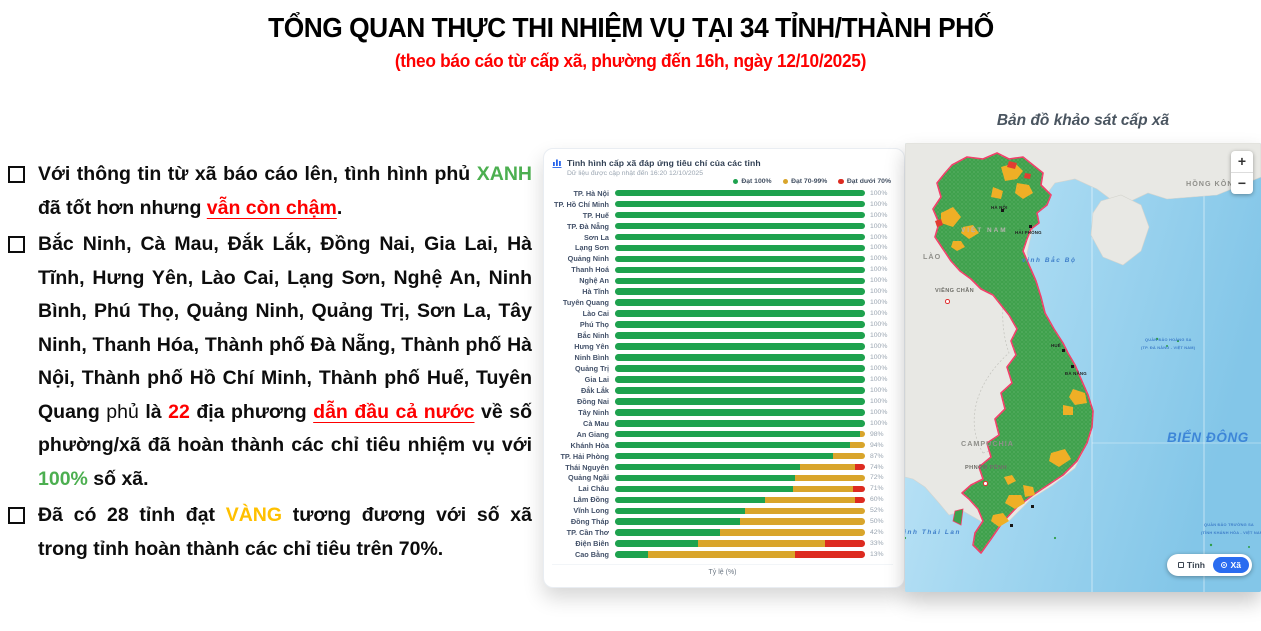 This screenshot has height=631, width=1261. I want to click on chart-row: TP. Hồ Chí Minh 100%, so click(722, 204).